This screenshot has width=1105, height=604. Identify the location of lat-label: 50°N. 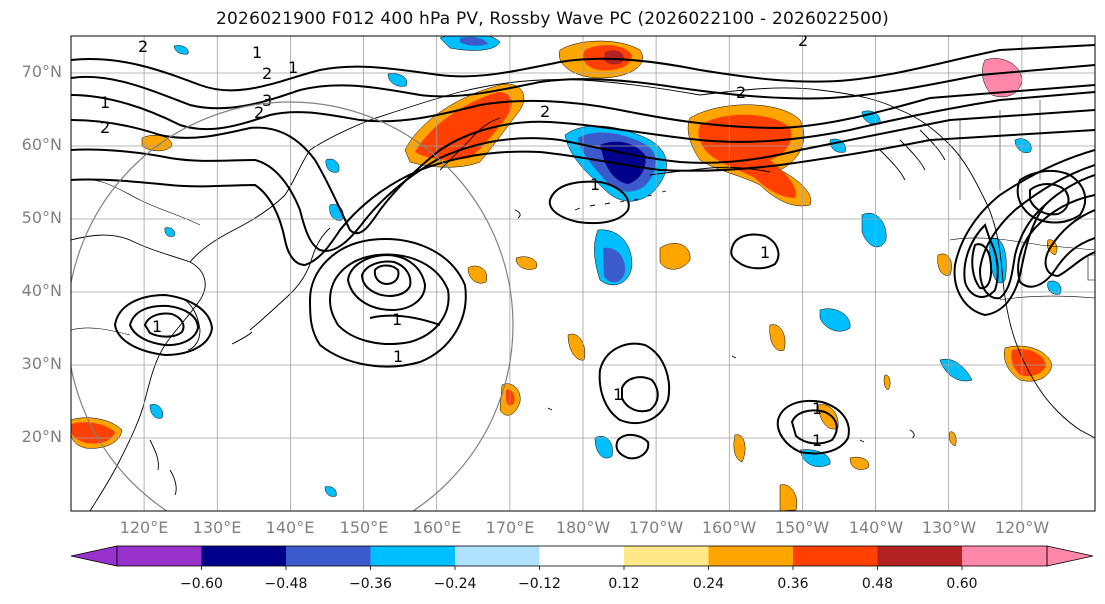
(41, 217).